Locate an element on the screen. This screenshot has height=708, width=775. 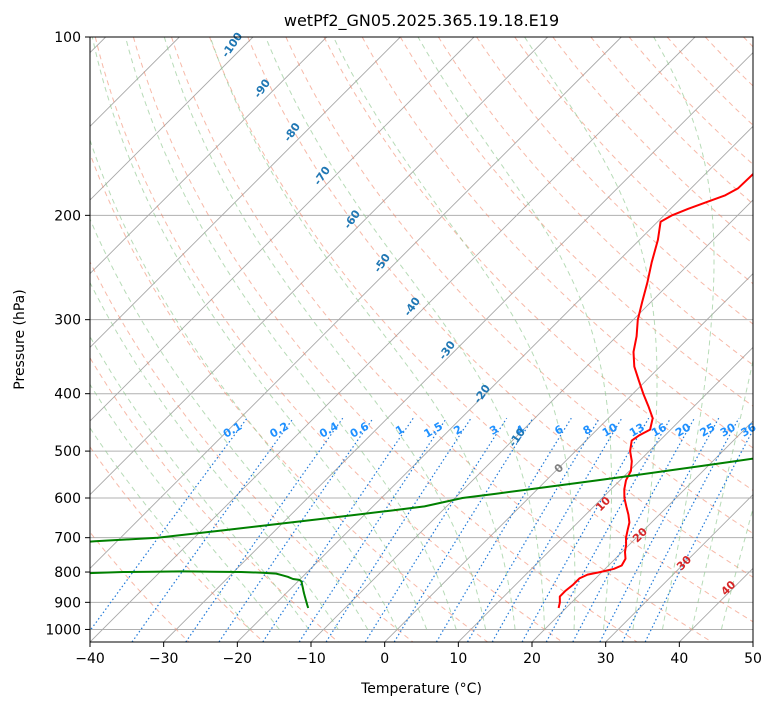
y-axis-label: Pressure (hPa) is located at coordinates (20, 339).